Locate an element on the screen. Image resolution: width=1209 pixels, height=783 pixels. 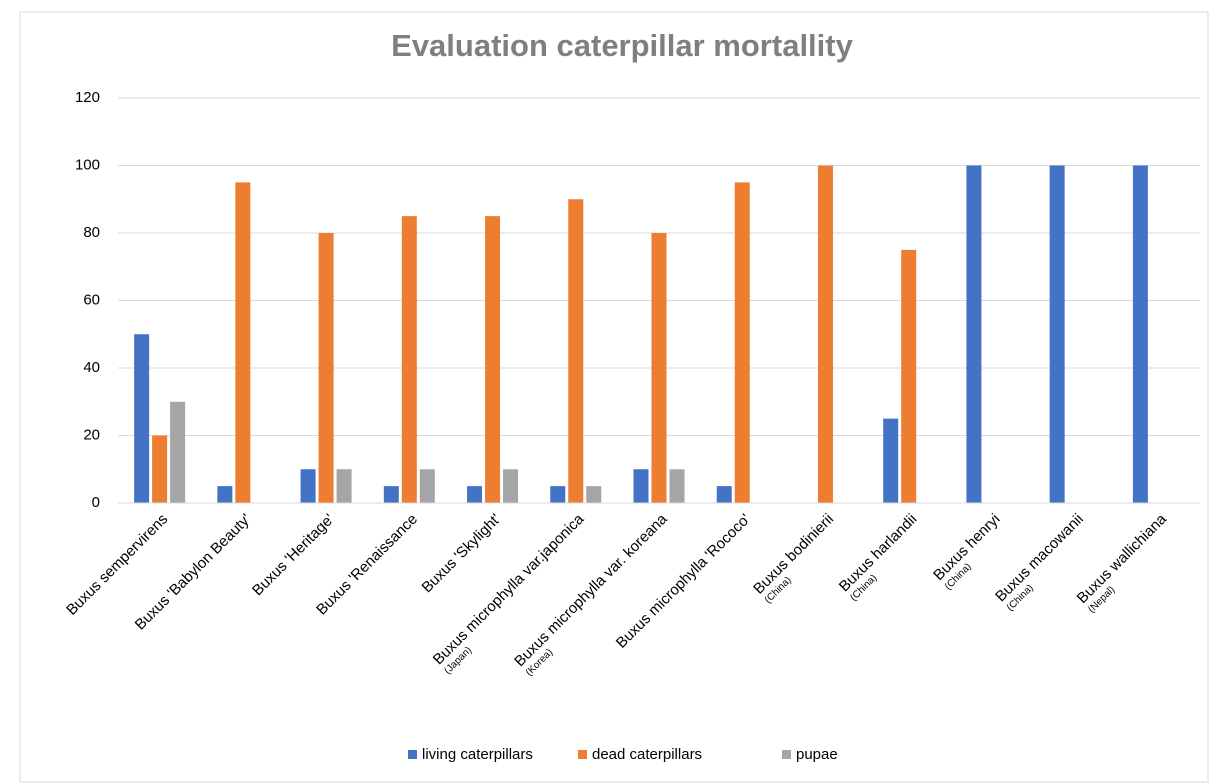
y-tick-label: 120 is located at coordinates (87, 97).